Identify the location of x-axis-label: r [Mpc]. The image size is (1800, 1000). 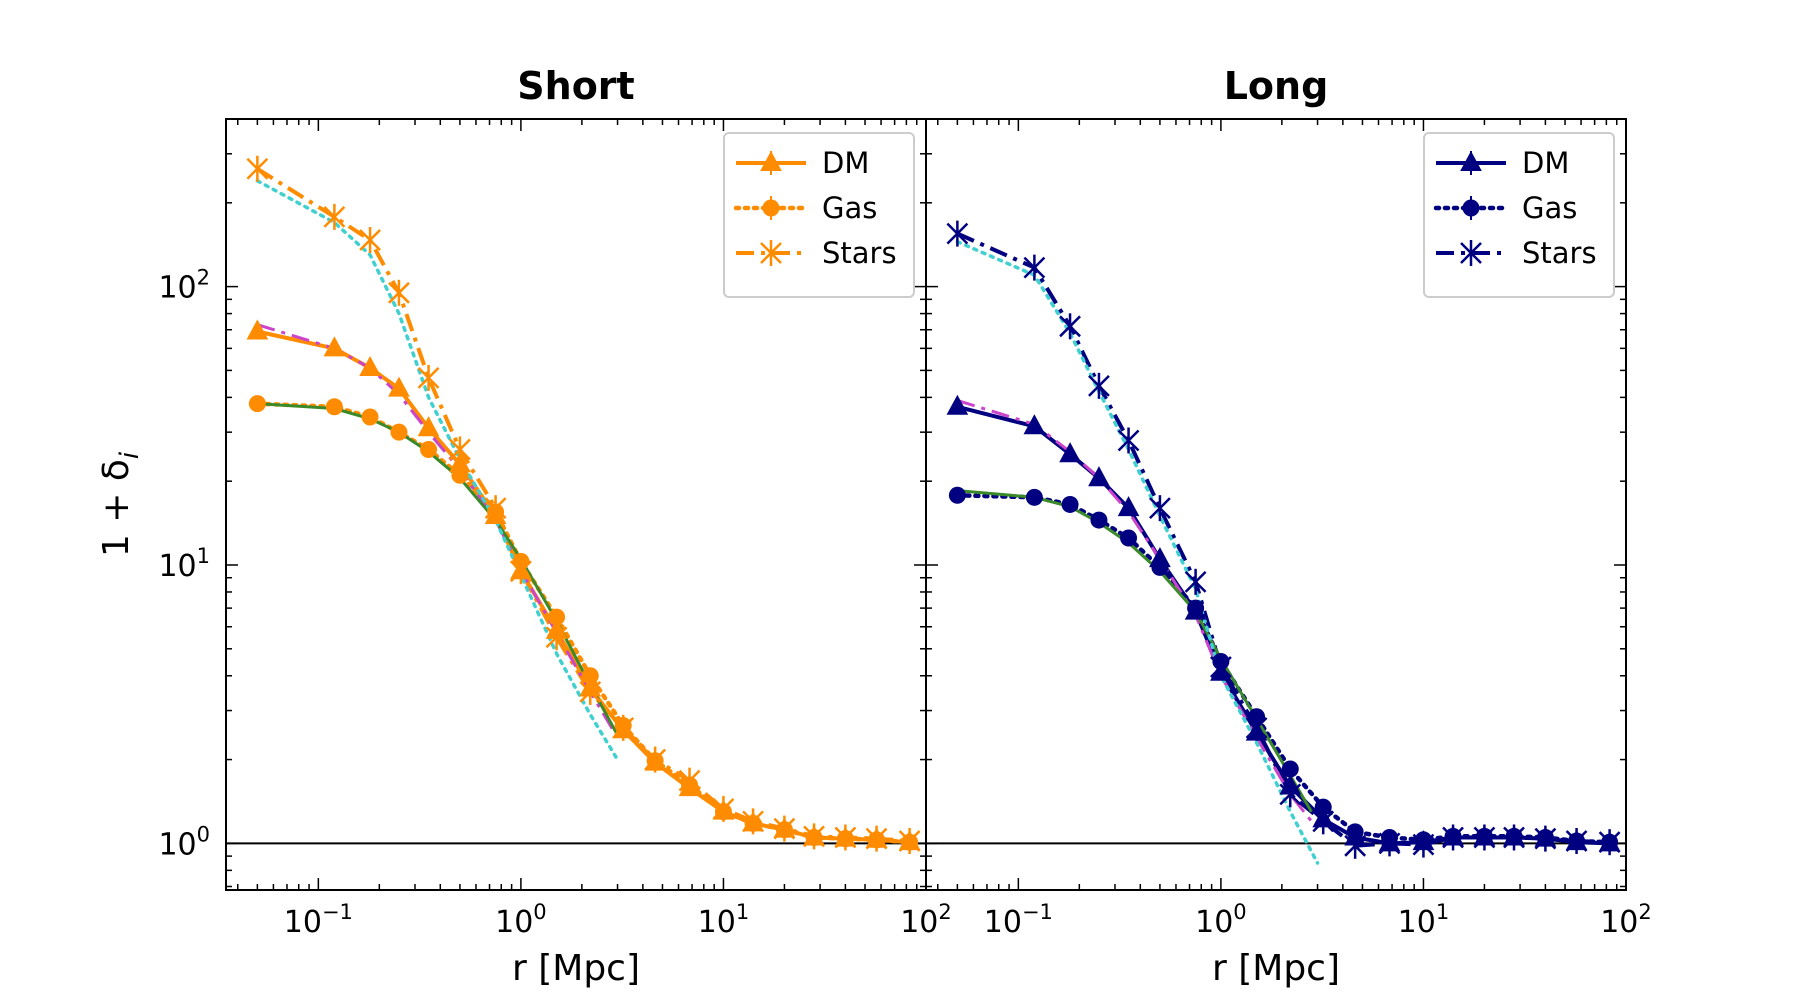
(576, 968).